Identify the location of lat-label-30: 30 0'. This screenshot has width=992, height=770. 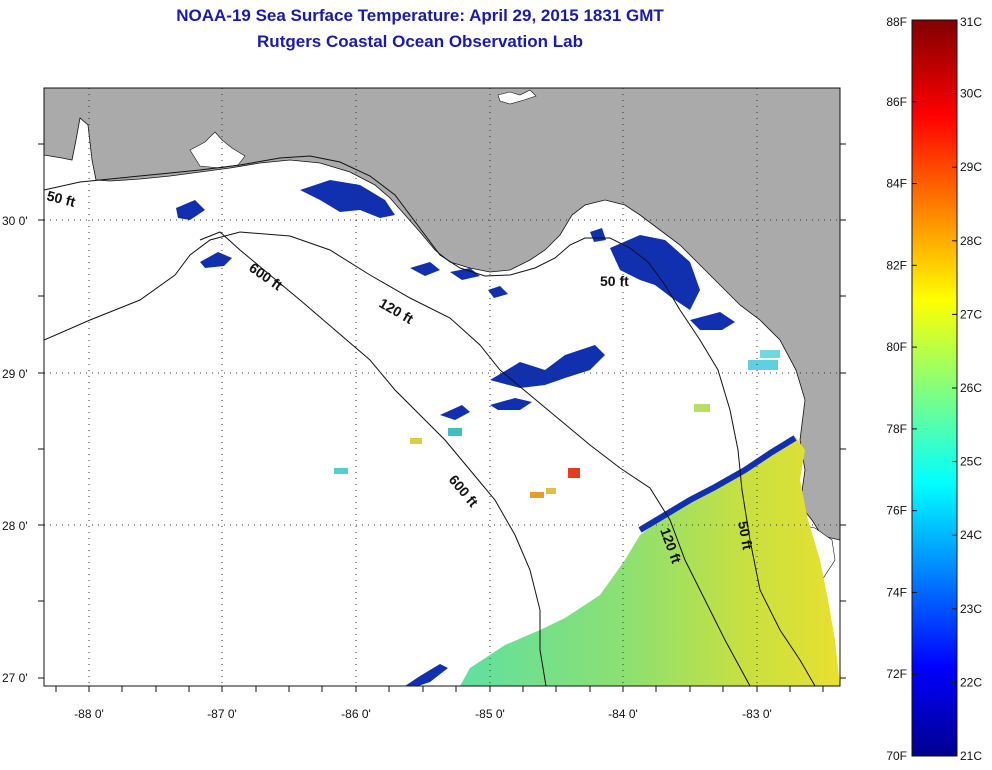
(15, 221).